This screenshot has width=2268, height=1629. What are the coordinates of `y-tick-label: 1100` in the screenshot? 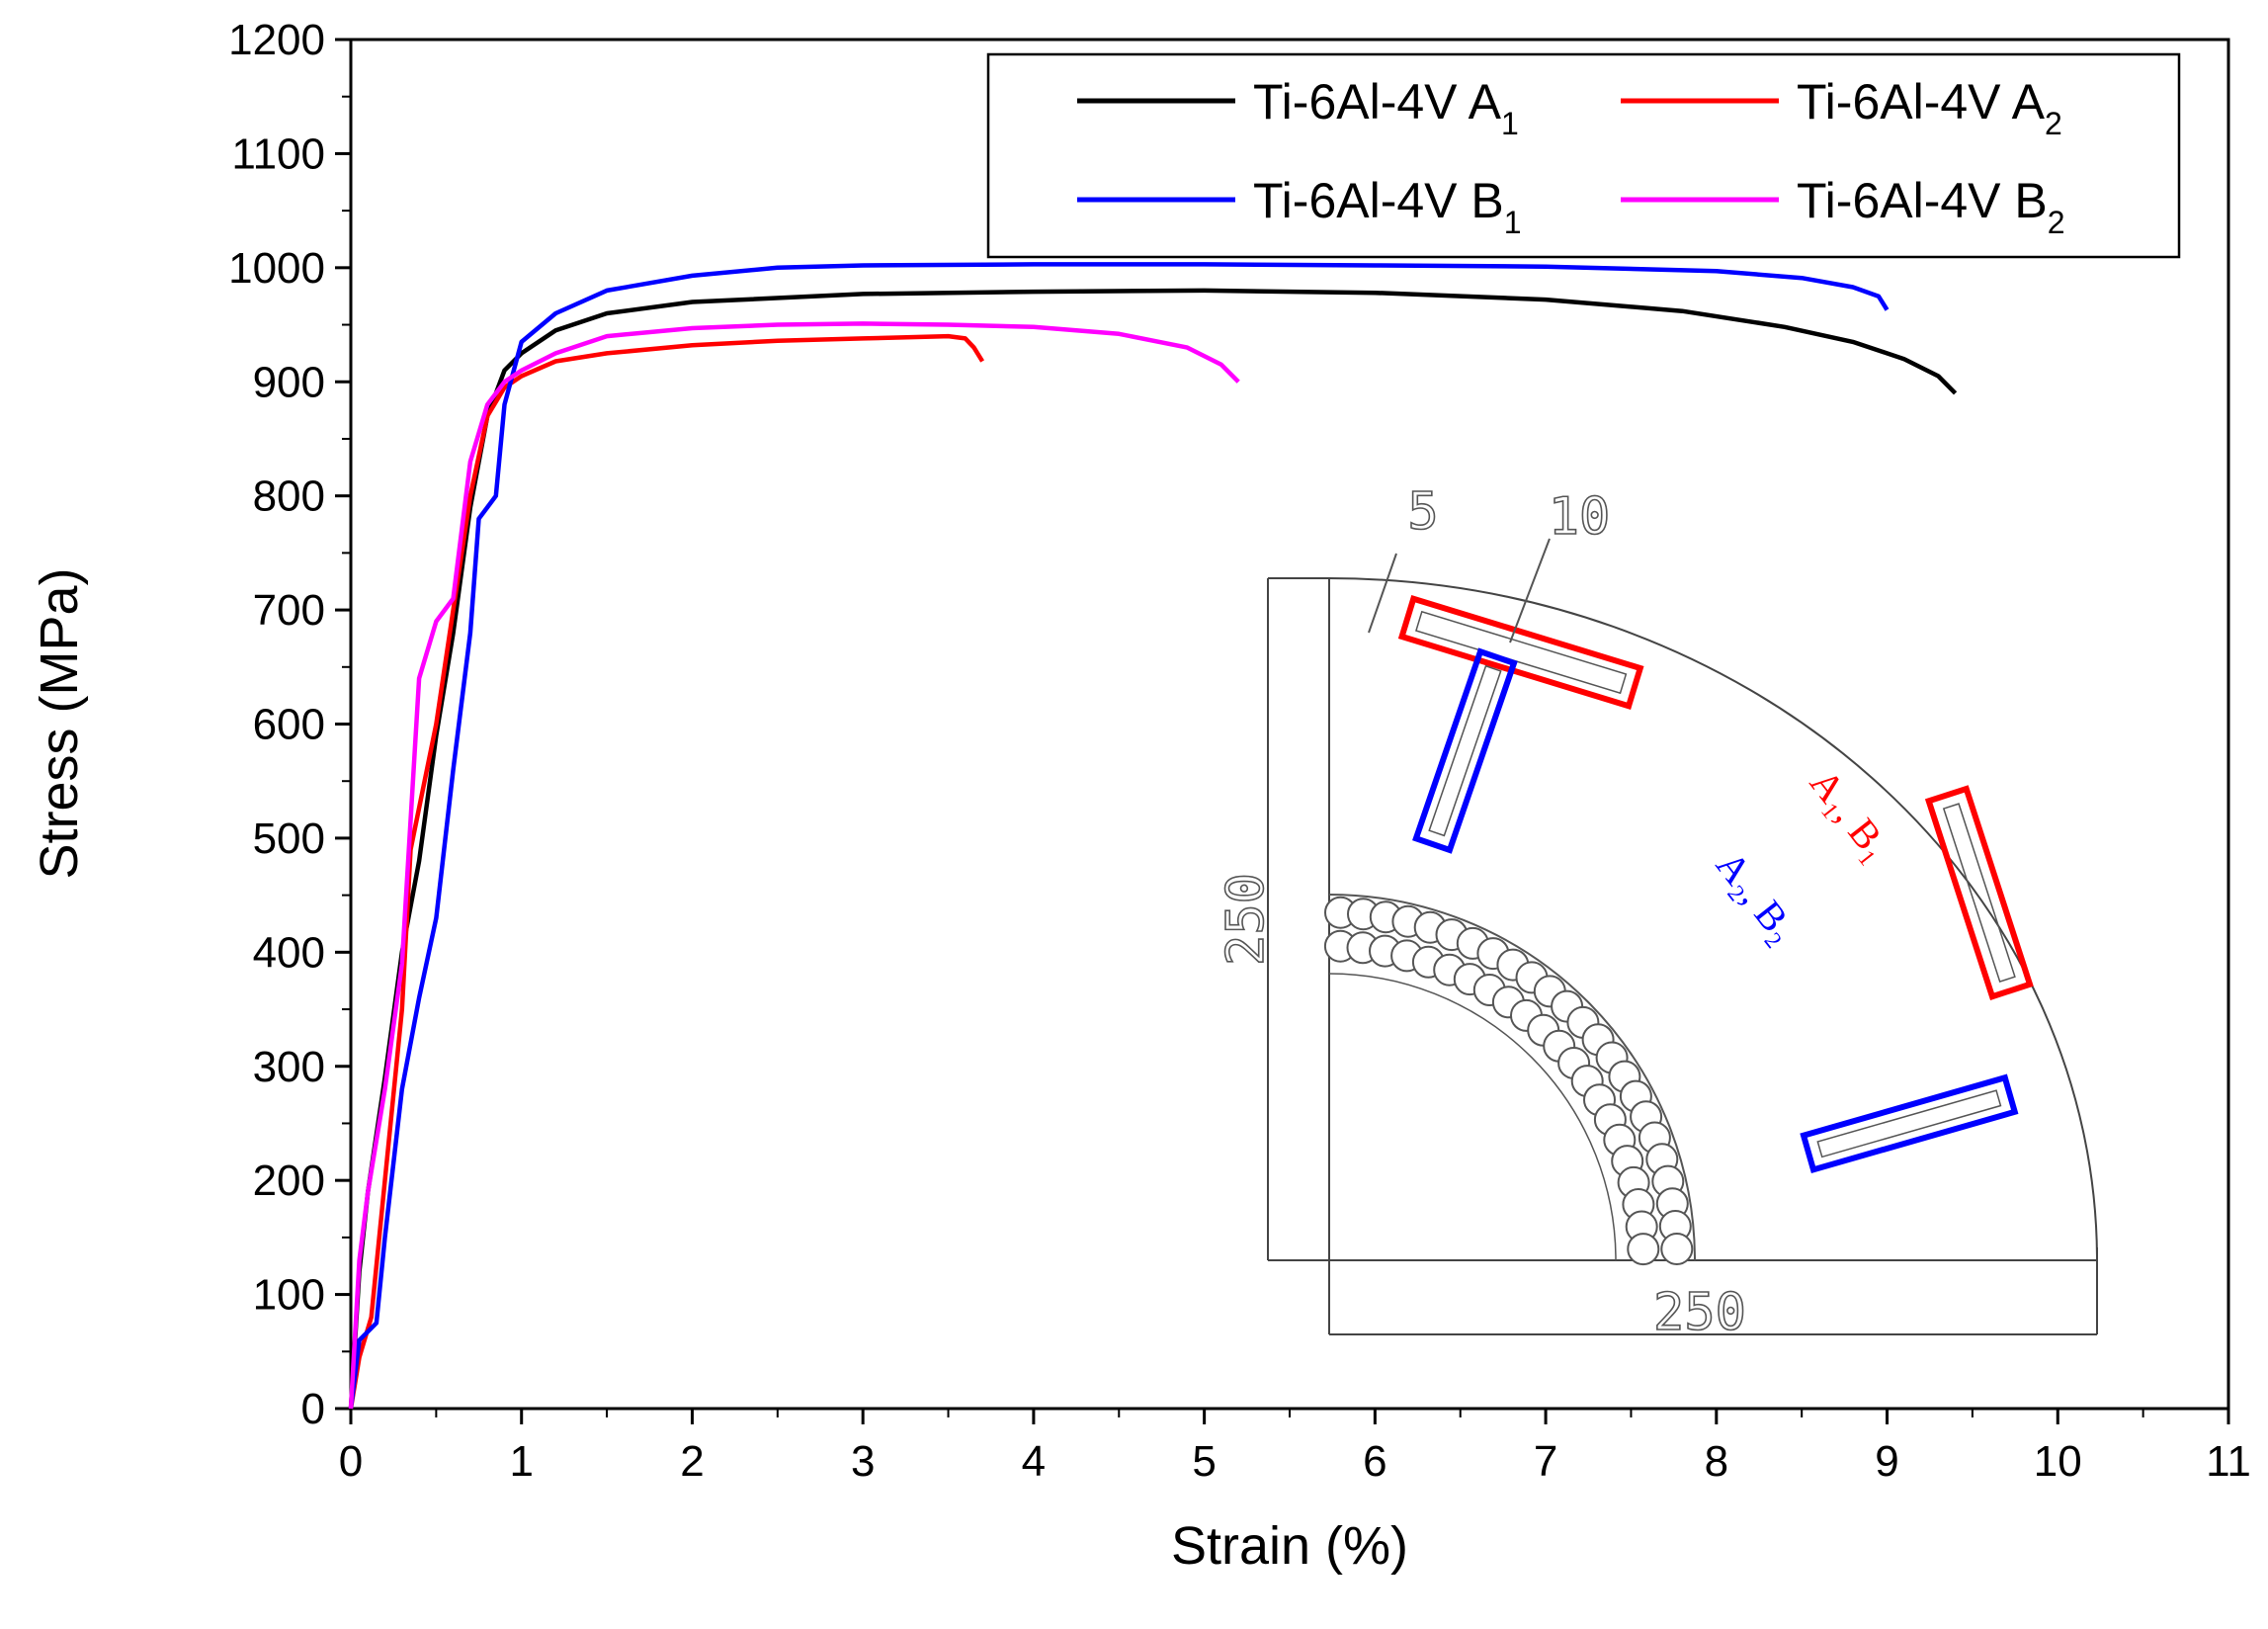 It's located at (278, 153).